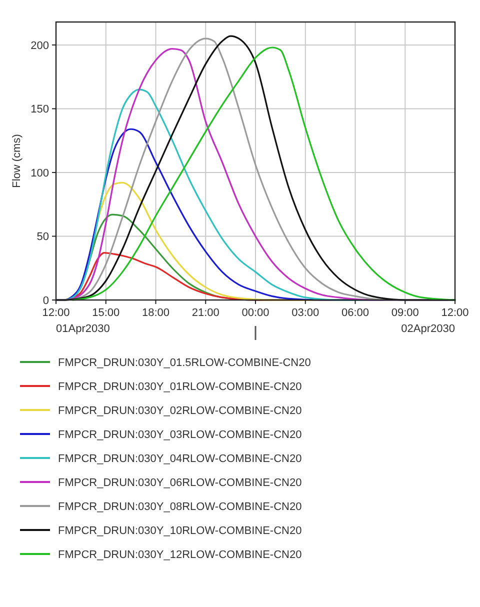  Describe the element at coordinates (184, 363) in the screenshot. I see `legend-label: FMPCR_DRUN:030Y_01.5RLOW-COMBINE-CN20` at that location.